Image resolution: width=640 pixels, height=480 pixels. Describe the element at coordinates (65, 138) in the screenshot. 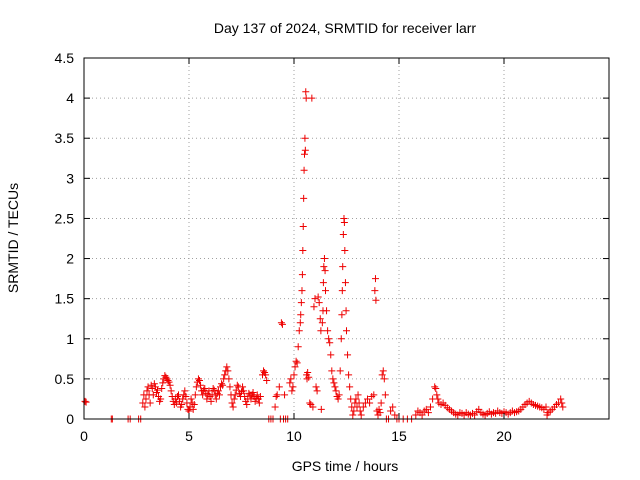

I see `y-tick-label: 3.5` at that location.